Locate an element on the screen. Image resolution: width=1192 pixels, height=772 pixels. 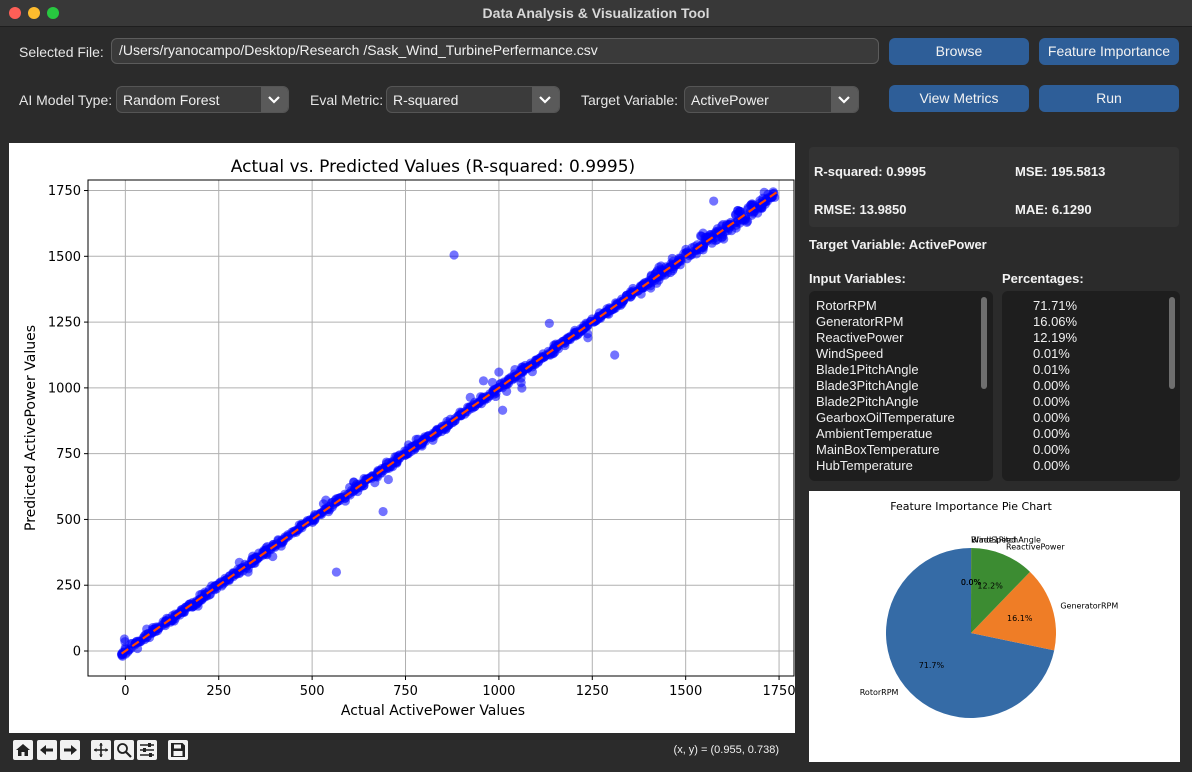
r-squared-metric: R-squared: 0.9995 is located at coordinates (870, 171).